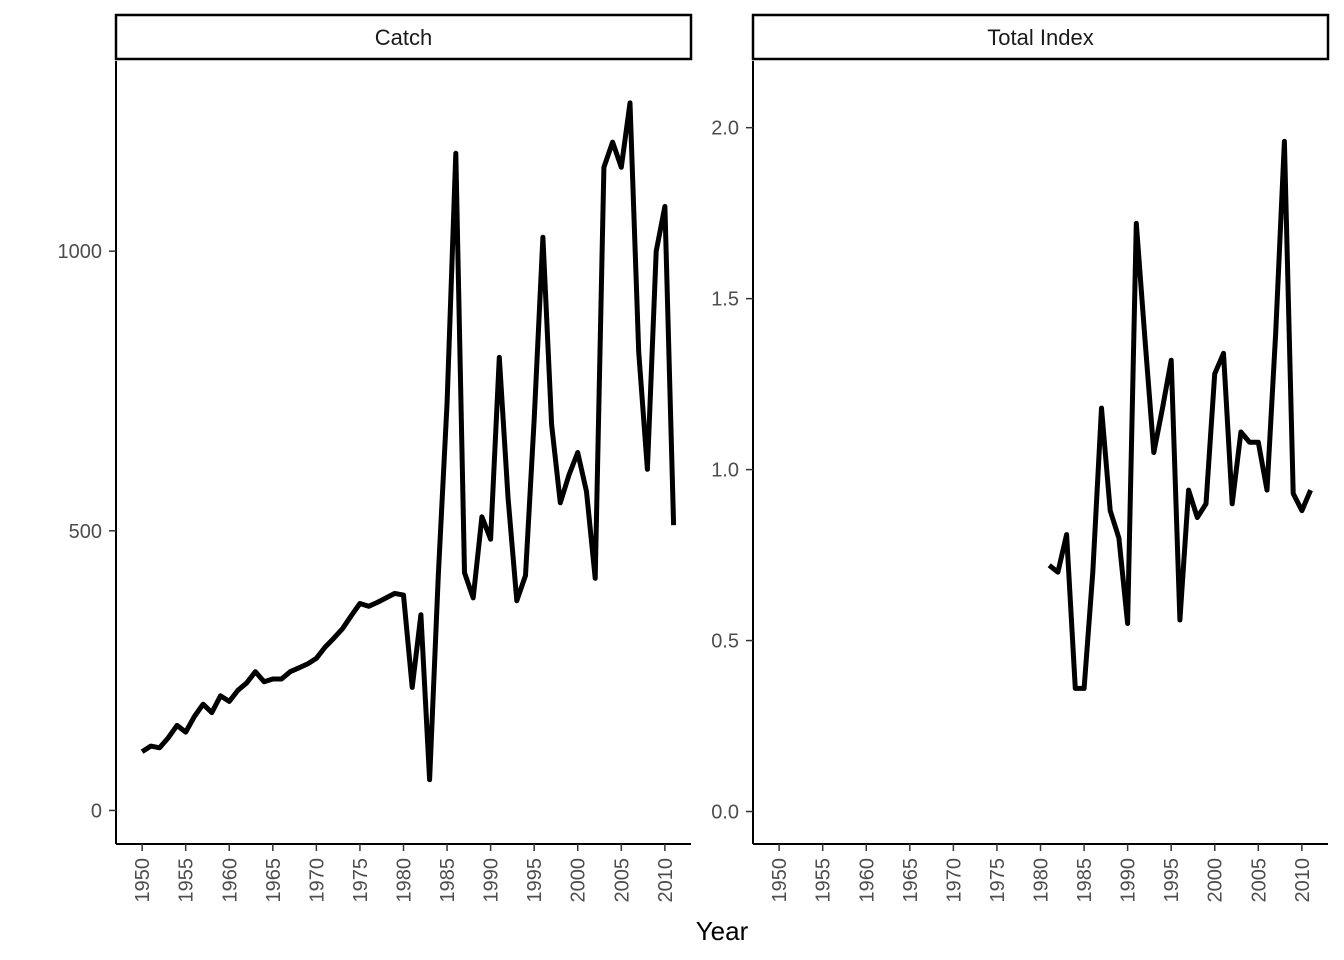 The image size is (1344, 960). I want to click on y-tick-label: 0, so click(96, 811).